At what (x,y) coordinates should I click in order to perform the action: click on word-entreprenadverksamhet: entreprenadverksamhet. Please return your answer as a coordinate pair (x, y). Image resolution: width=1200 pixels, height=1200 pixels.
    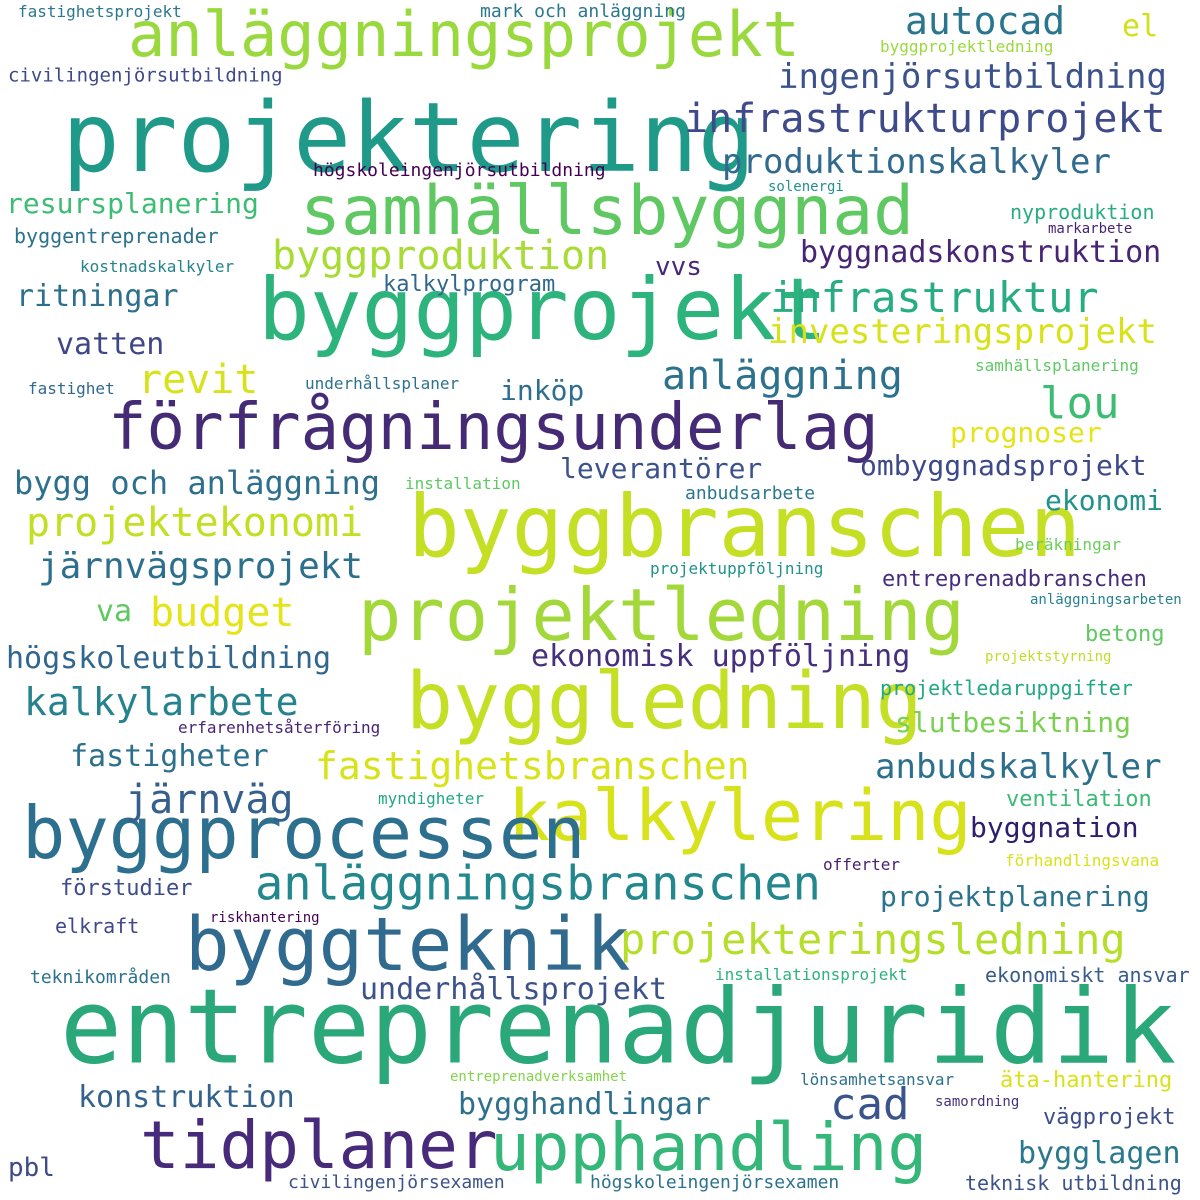
    Looking at the image, I should click on (539, 1077).